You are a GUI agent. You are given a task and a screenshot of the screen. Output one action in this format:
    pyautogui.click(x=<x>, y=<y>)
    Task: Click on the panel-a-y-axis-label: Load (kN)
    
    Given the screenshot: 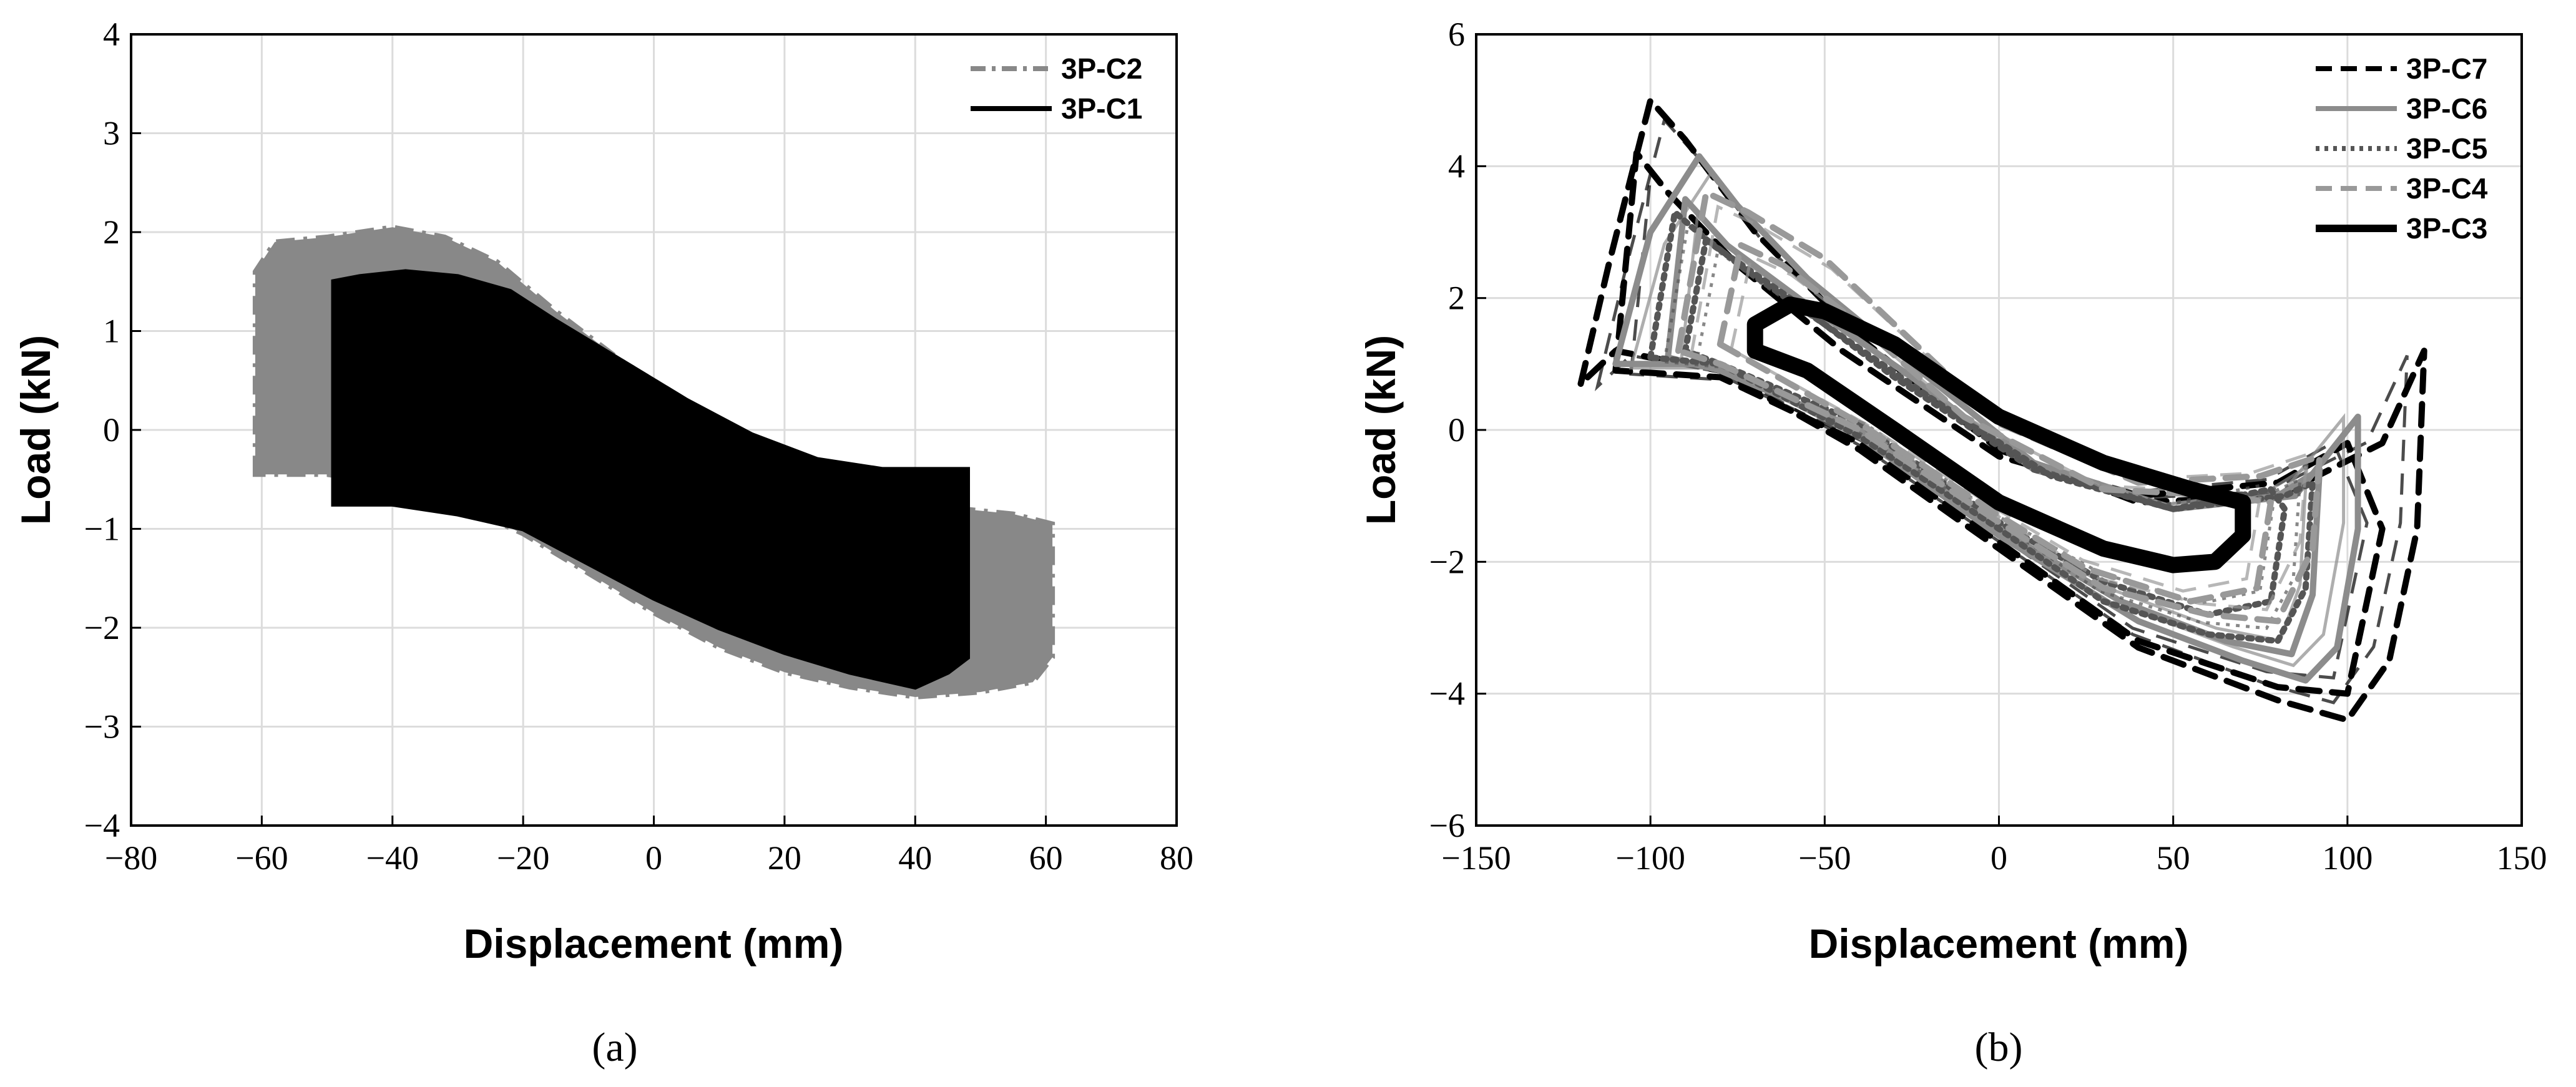 What is the action you would take?
    pyautogui.click(x=35, y=430)
    